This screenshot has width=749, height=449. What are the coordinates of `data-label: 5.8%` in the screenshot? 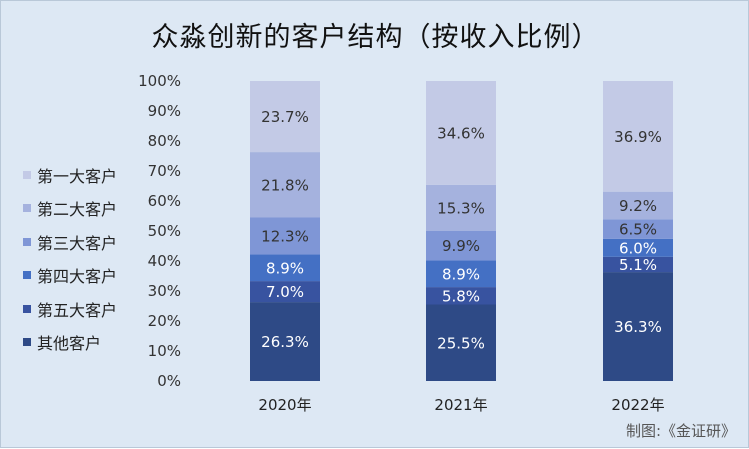 It's located at (461, 296).